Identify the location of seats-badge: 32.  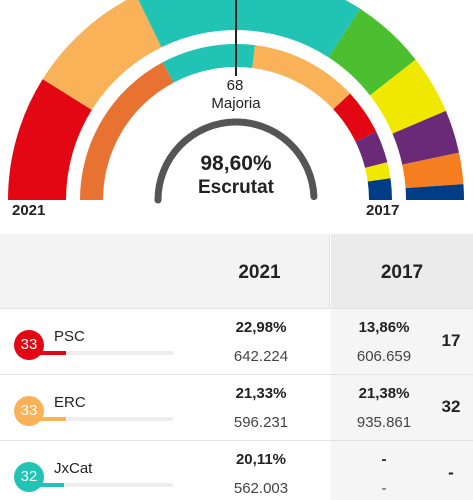
(29, 477).